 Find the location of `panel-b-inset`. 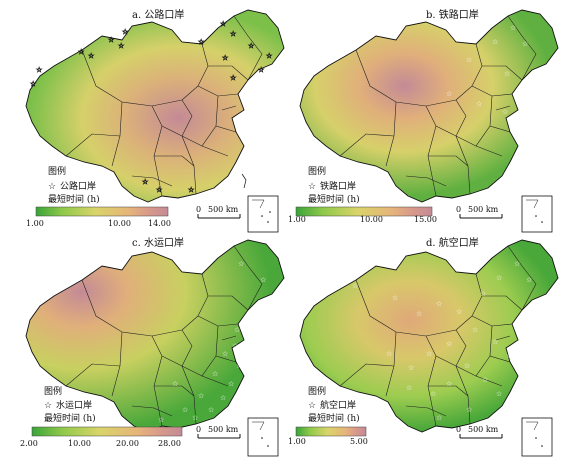

panel-b-inset is located at coordinates (537, 214).